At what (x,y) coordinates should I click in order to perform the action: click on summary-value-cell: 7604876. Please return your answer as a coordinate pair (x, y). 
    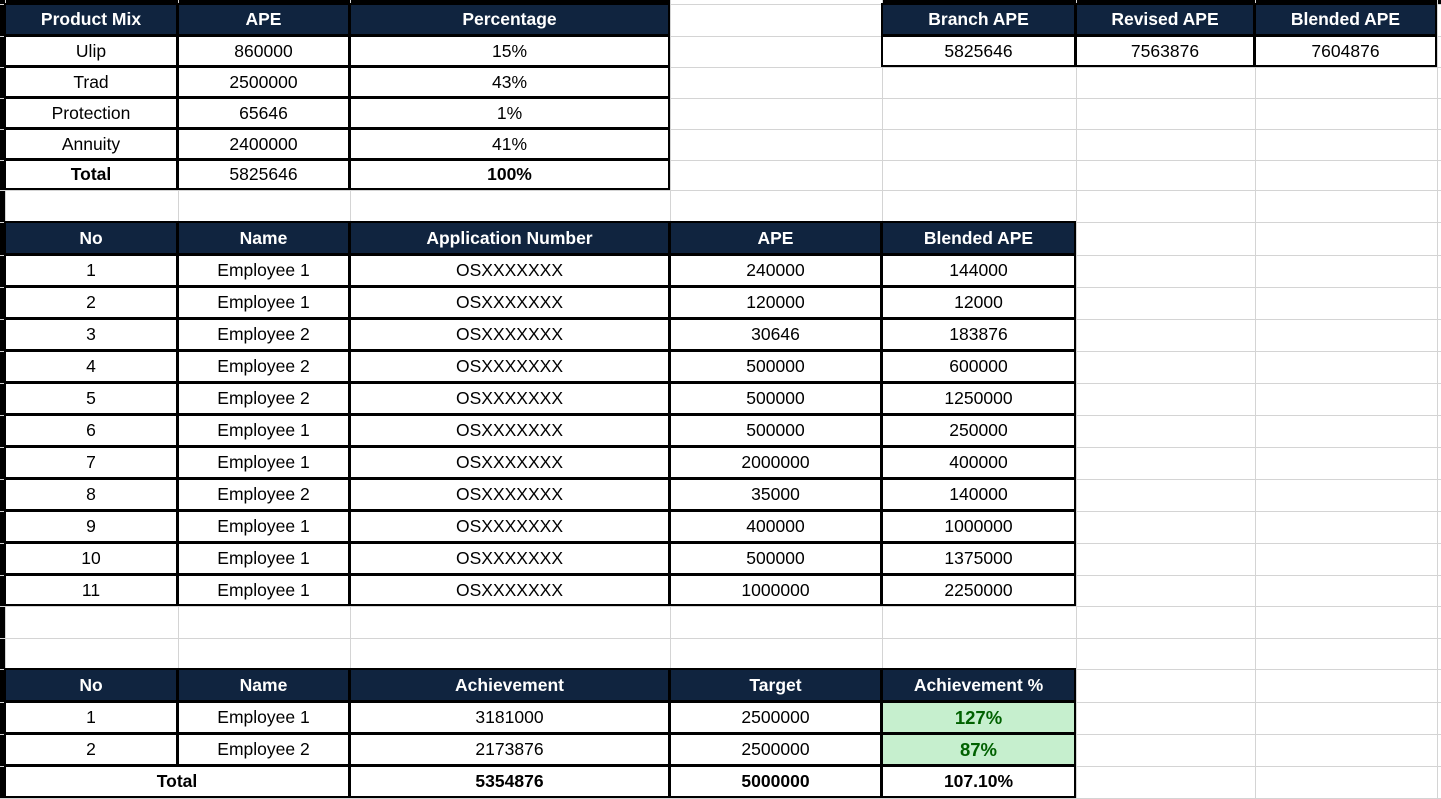
    Looking at the image, I should click on (1345, 51).